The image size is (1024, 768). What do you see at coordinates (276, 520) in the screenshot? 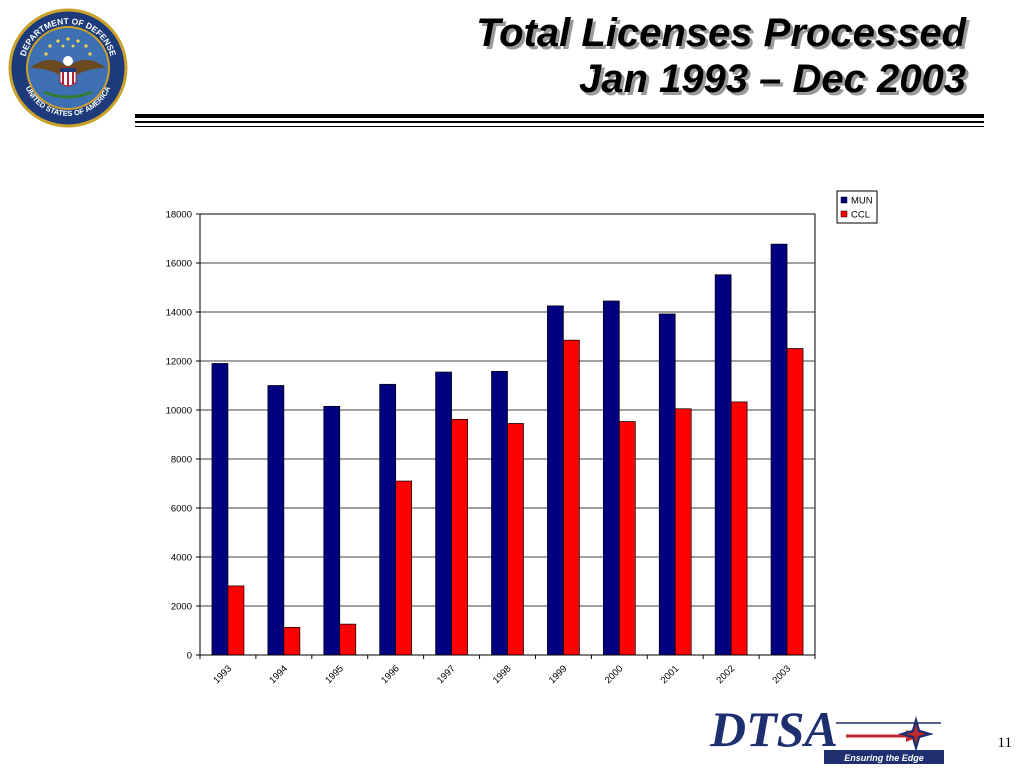
I see `bar-mun-1994` at bounding box center [276, 520].